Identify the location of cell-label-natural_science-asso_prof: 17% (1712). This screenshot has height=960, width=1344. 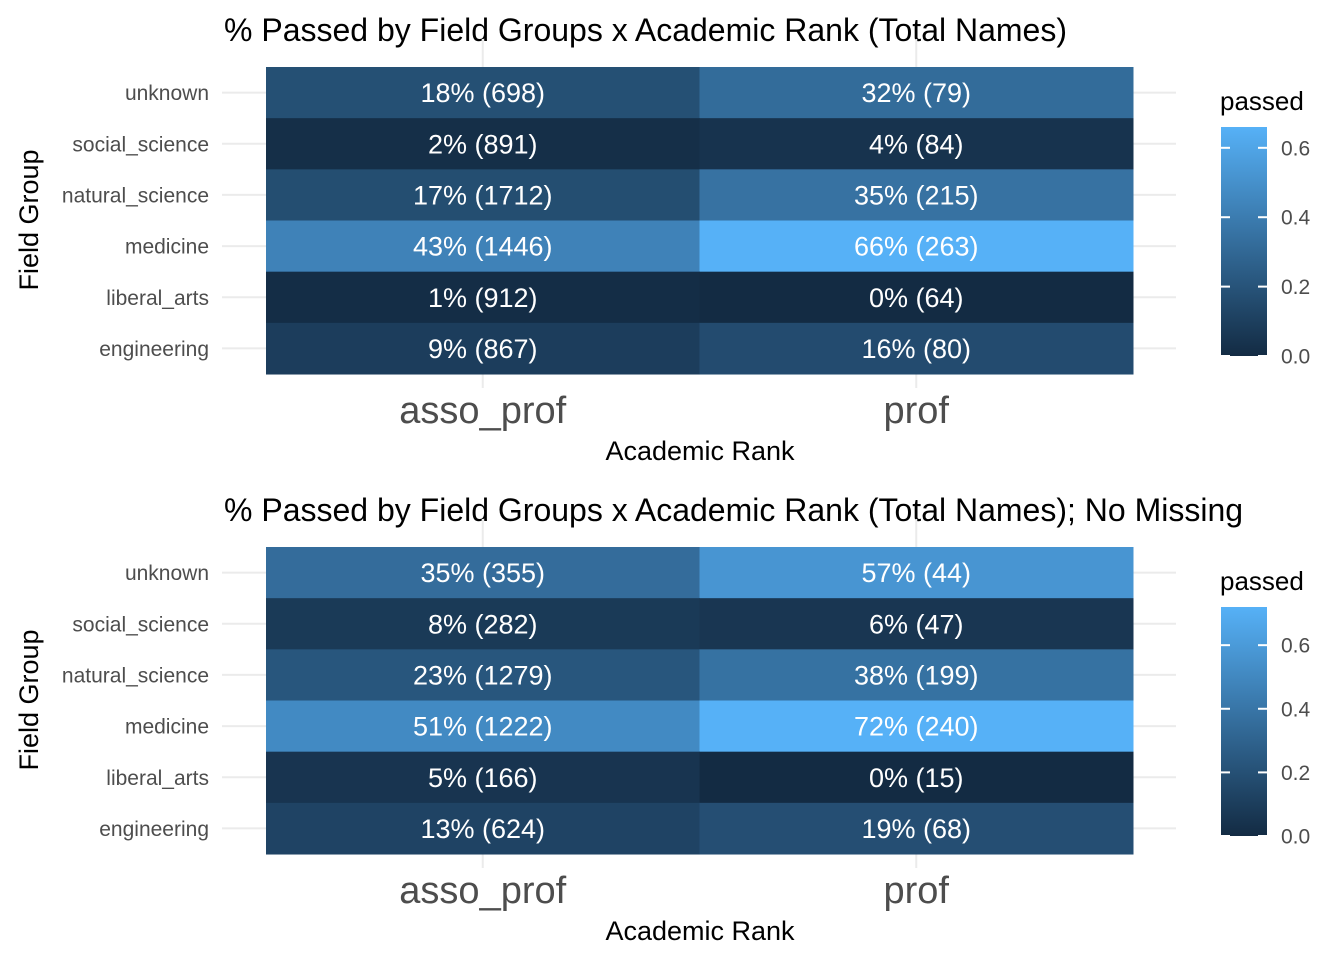
(483, 195).